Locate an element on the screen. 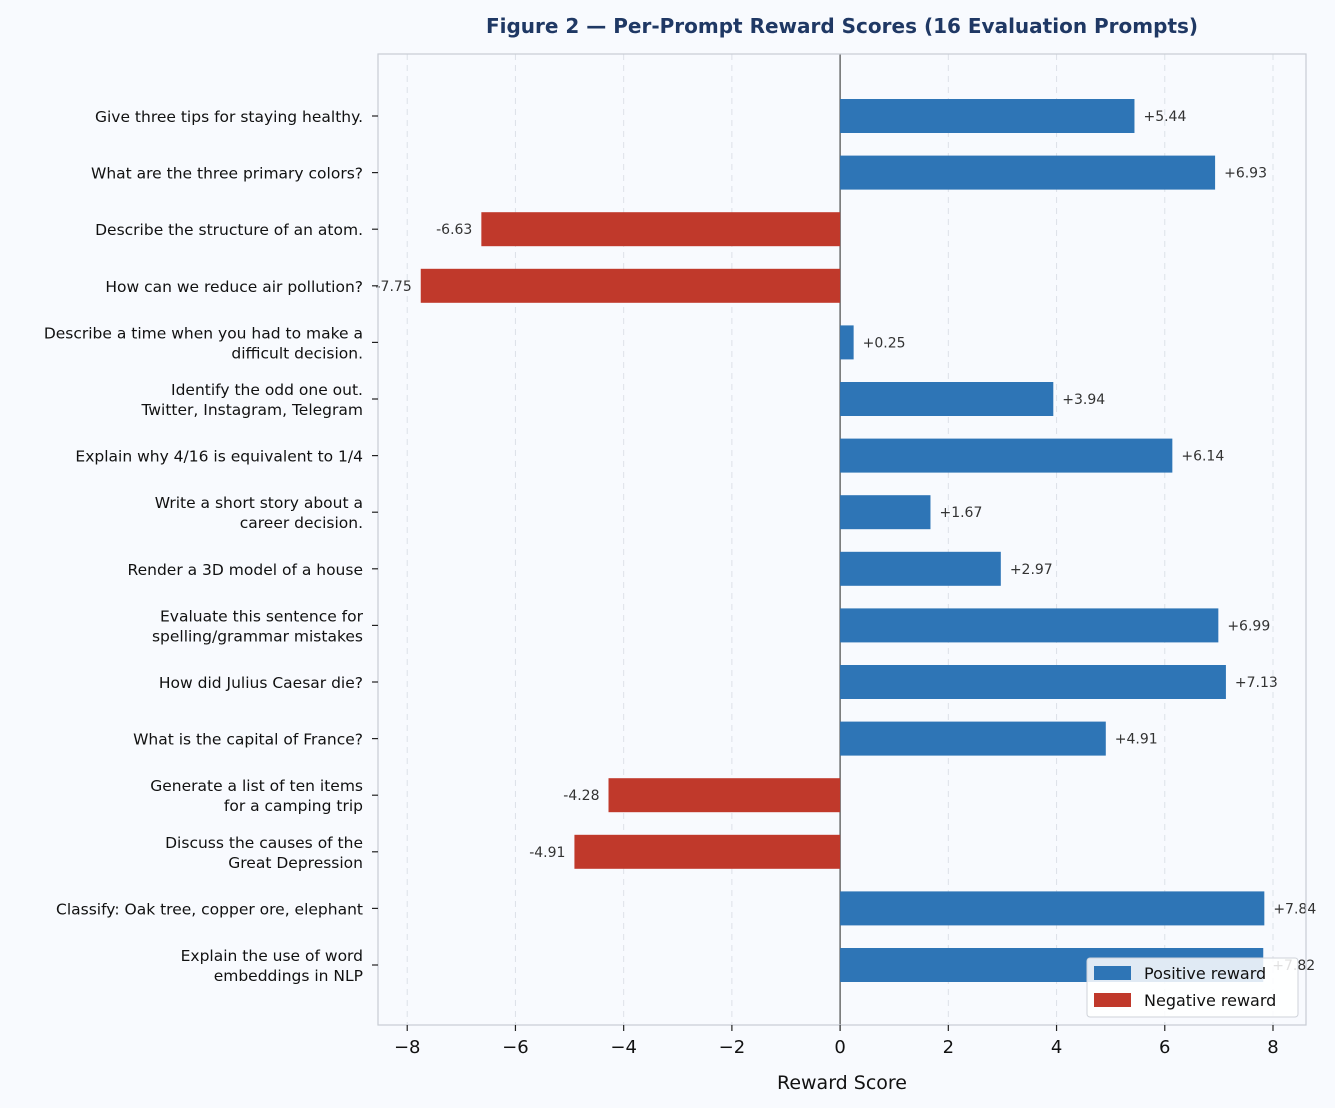  data-label: -7.75 is located at coordinates (394, 287).